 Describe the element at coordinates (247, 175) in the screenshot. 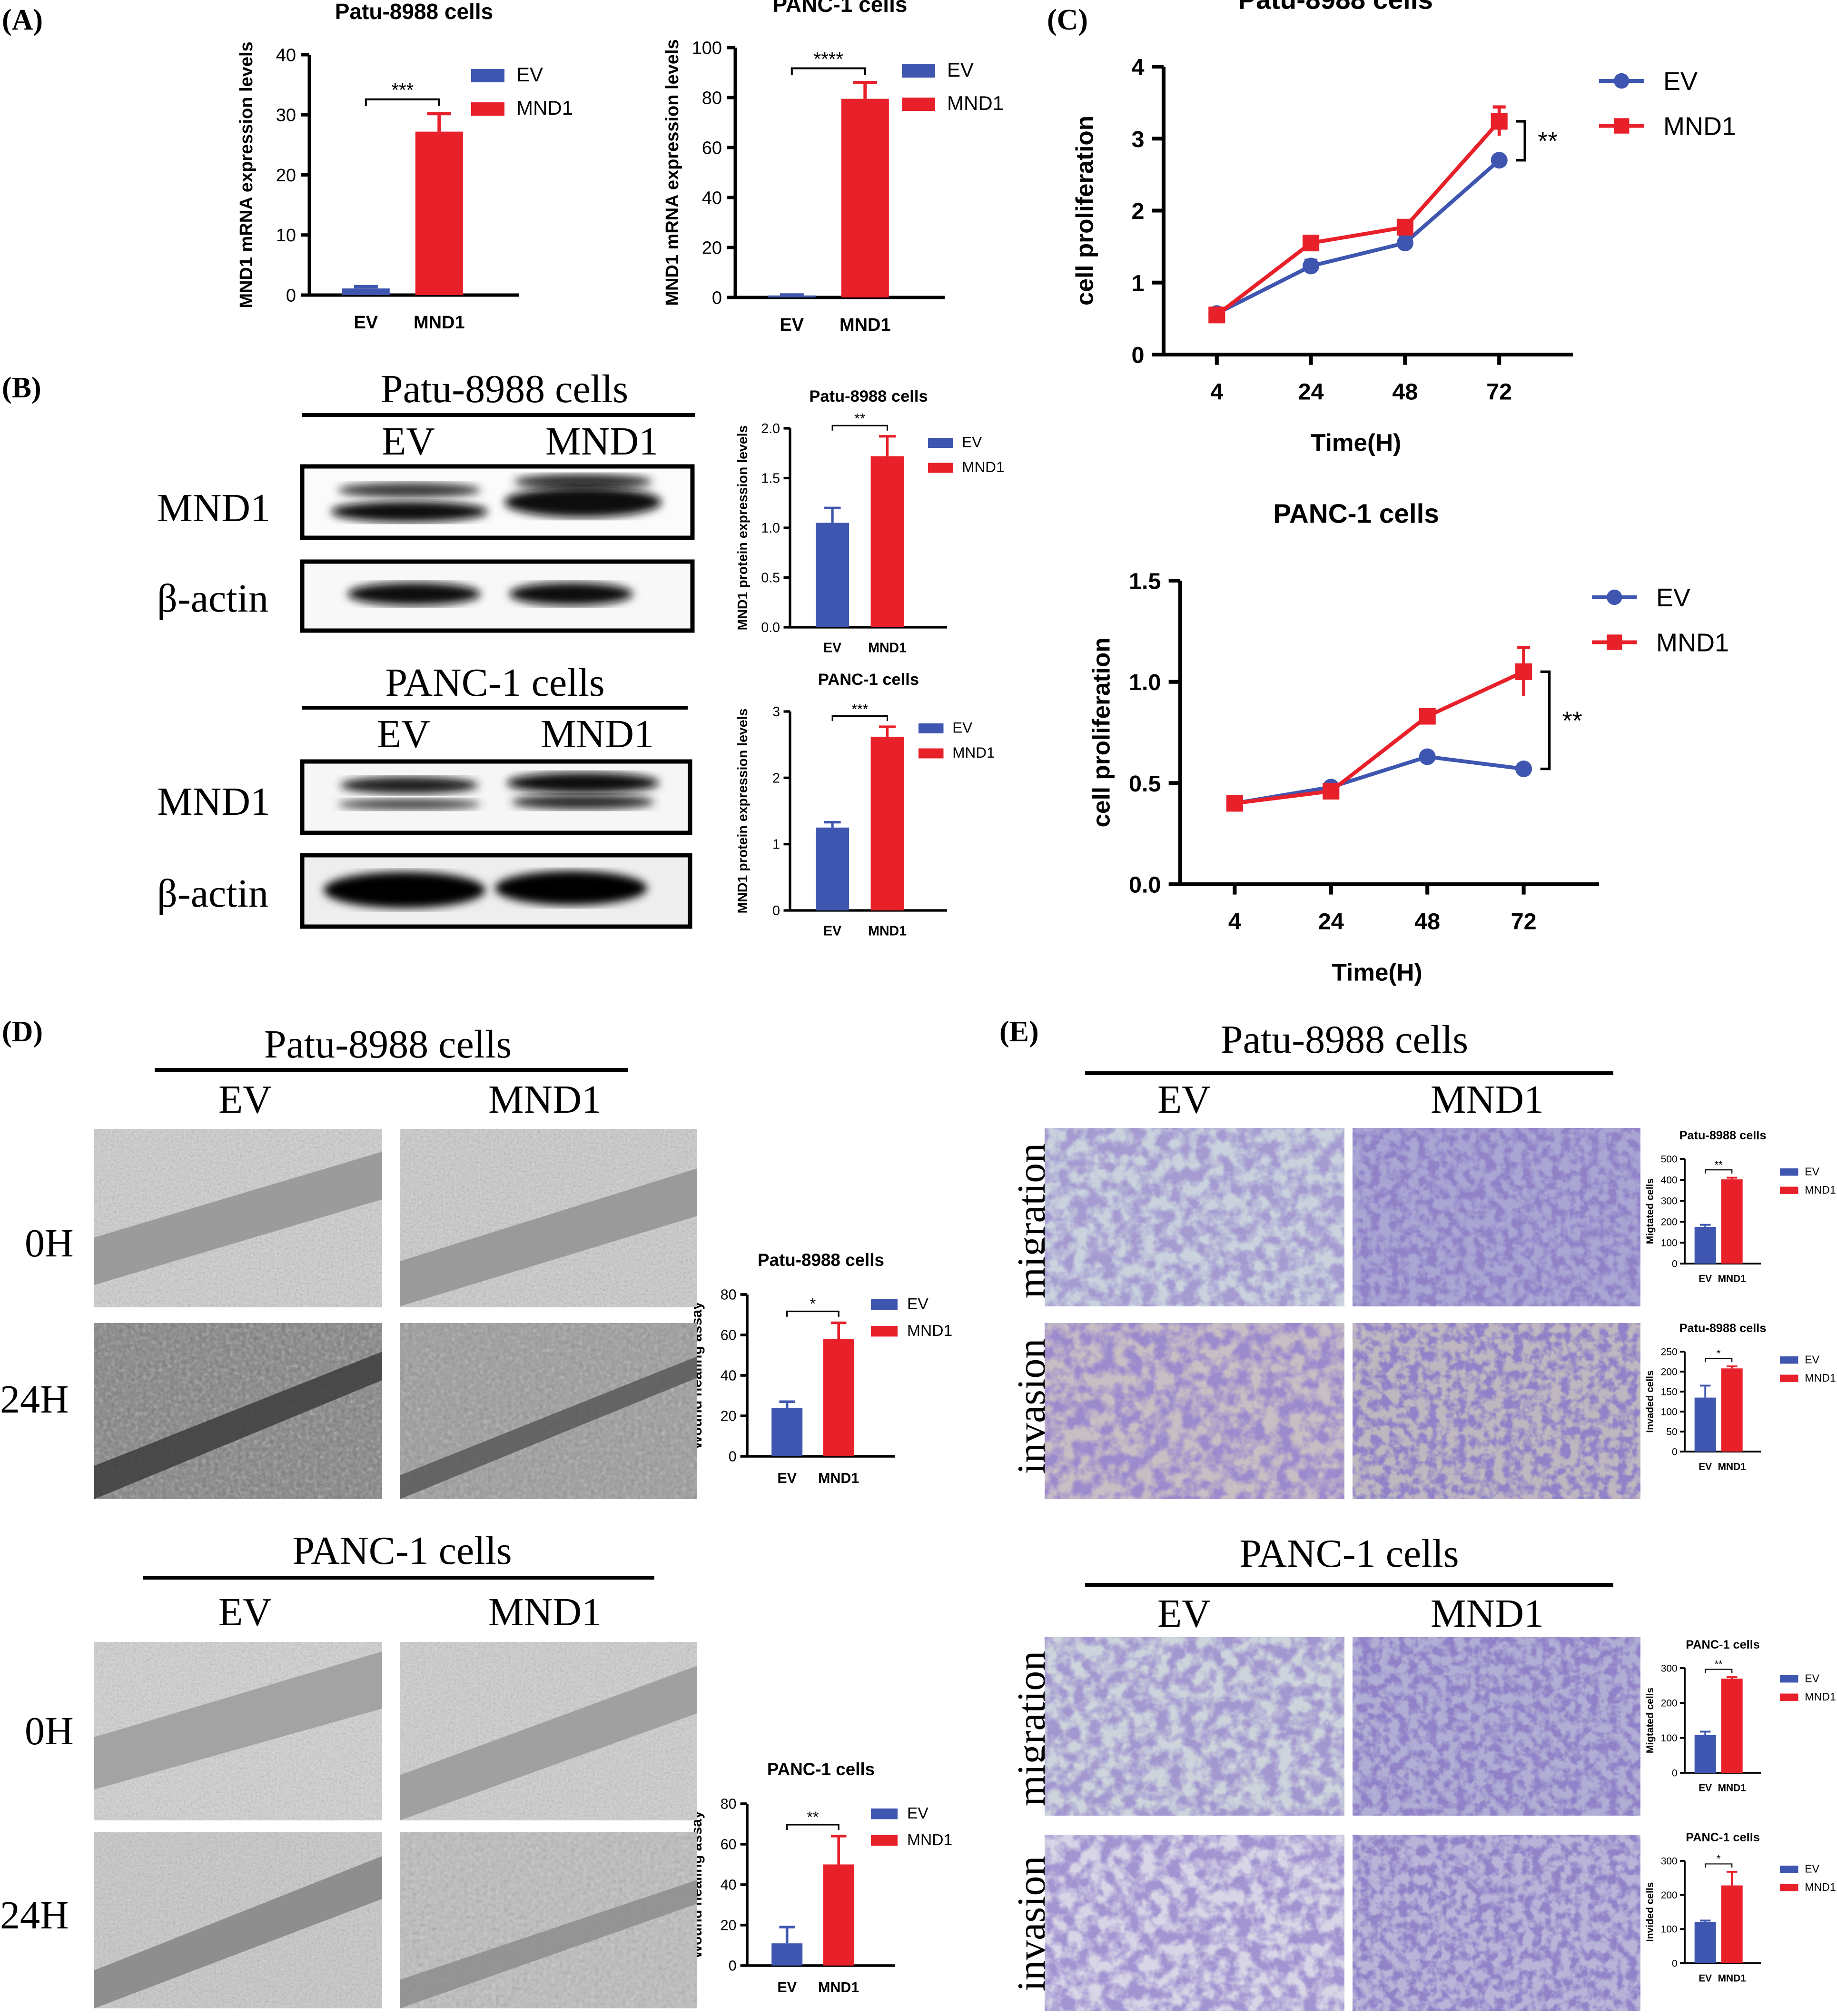

I see `y-axis-label: MND1 mRNA expression levels` at that location.